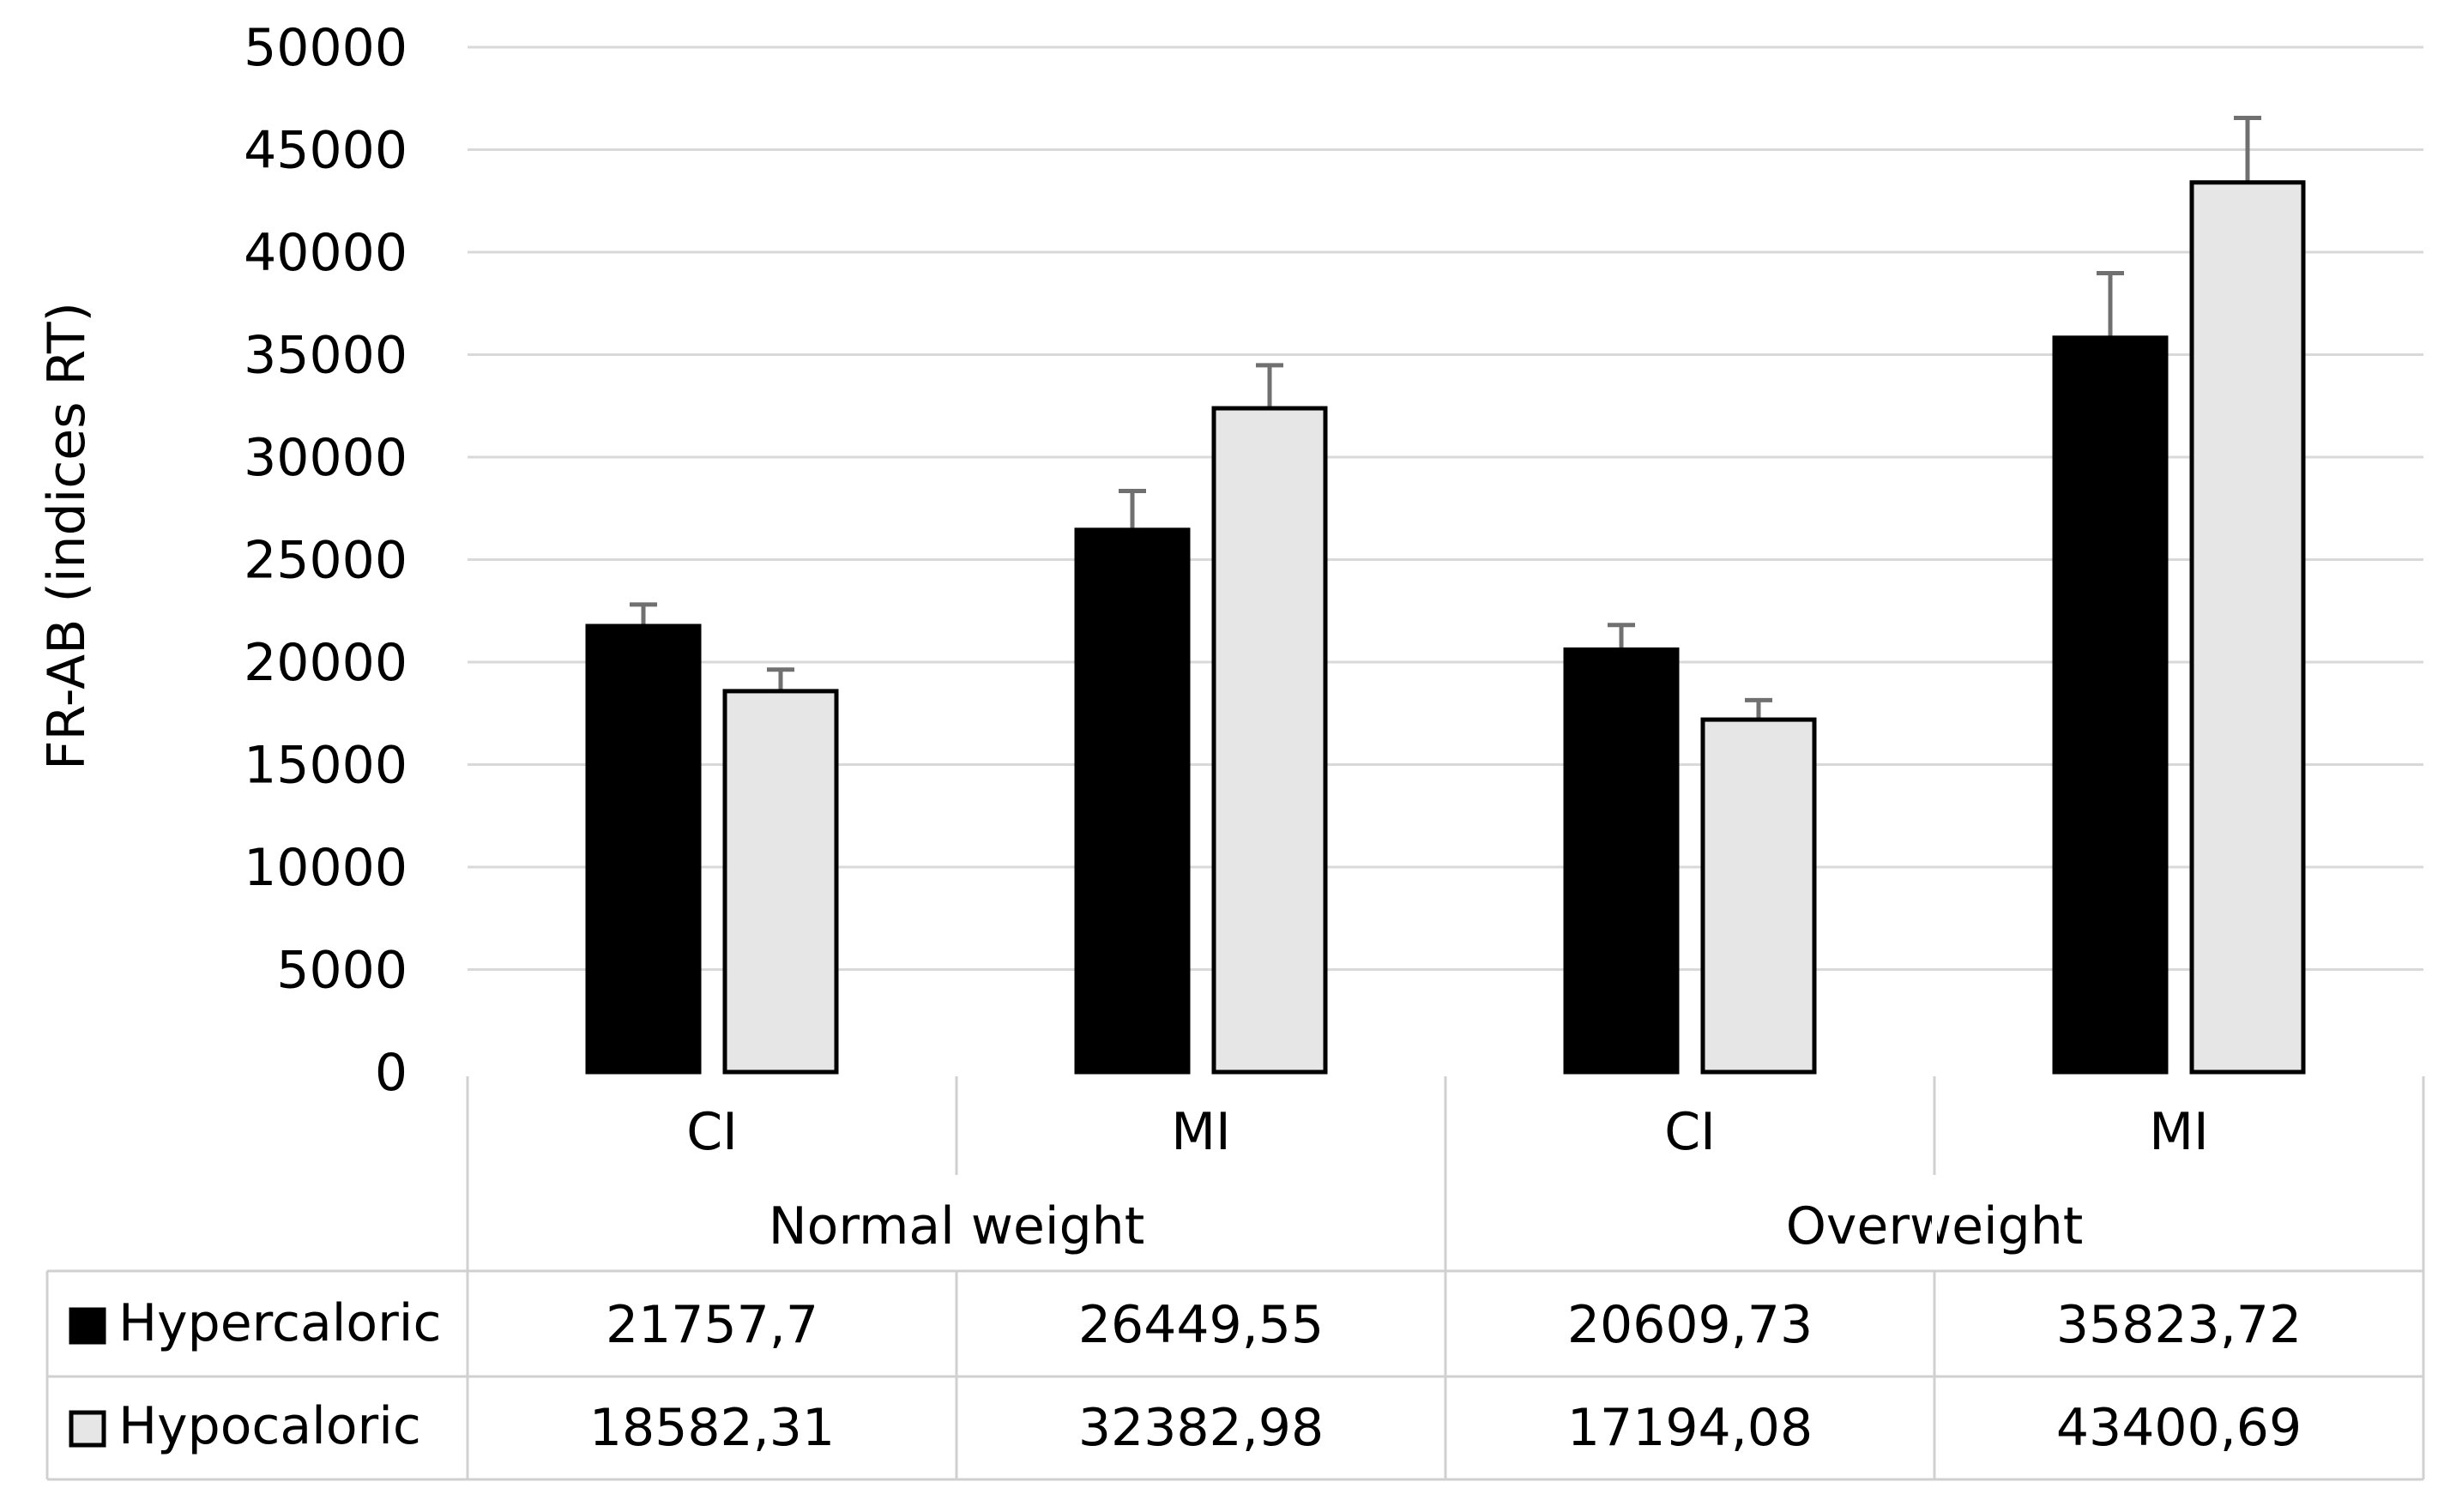  I want to click on y-tick-label: 40000, so click(325, 253).